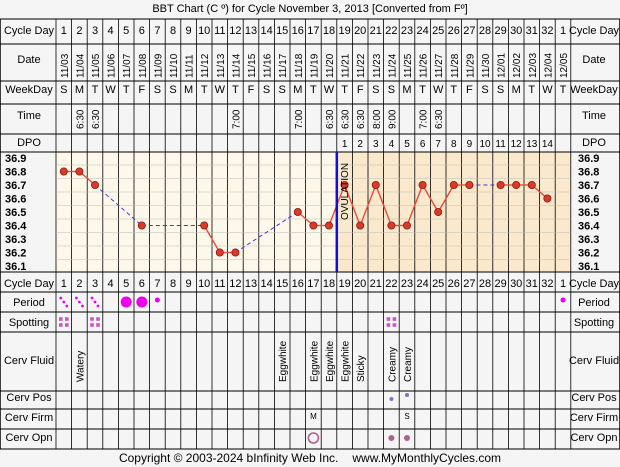  I want to click on date-cell: 11/11, so click(190, 66).